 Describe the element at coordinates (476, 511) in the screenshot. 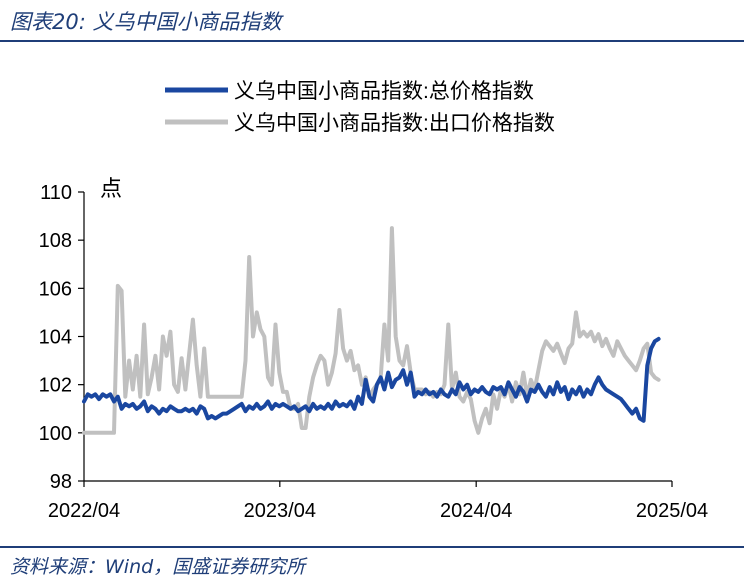

I see `x-tick-label: 2024/04` at that location.